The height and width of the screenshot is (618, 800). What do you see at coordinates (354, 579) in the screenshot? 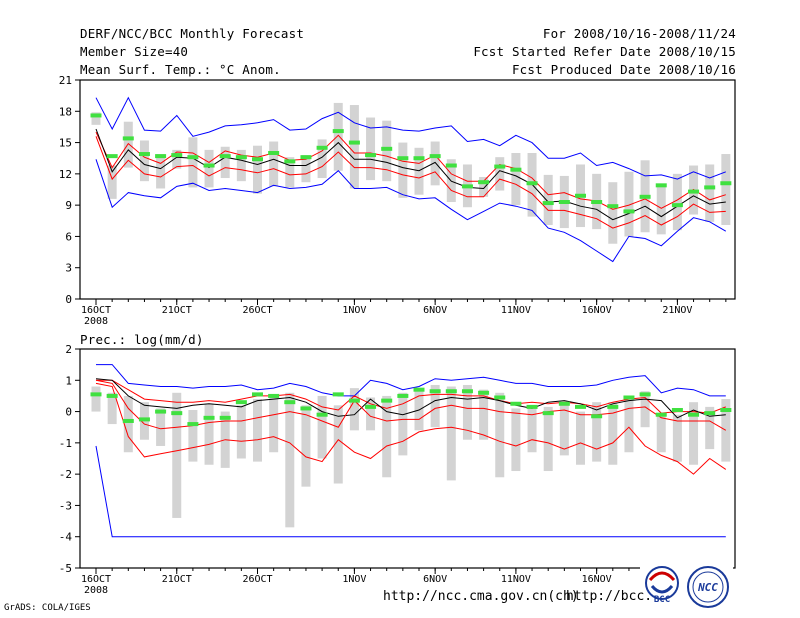
I see `x-tick-label: 1NOV` at bounding box center [354, 579].